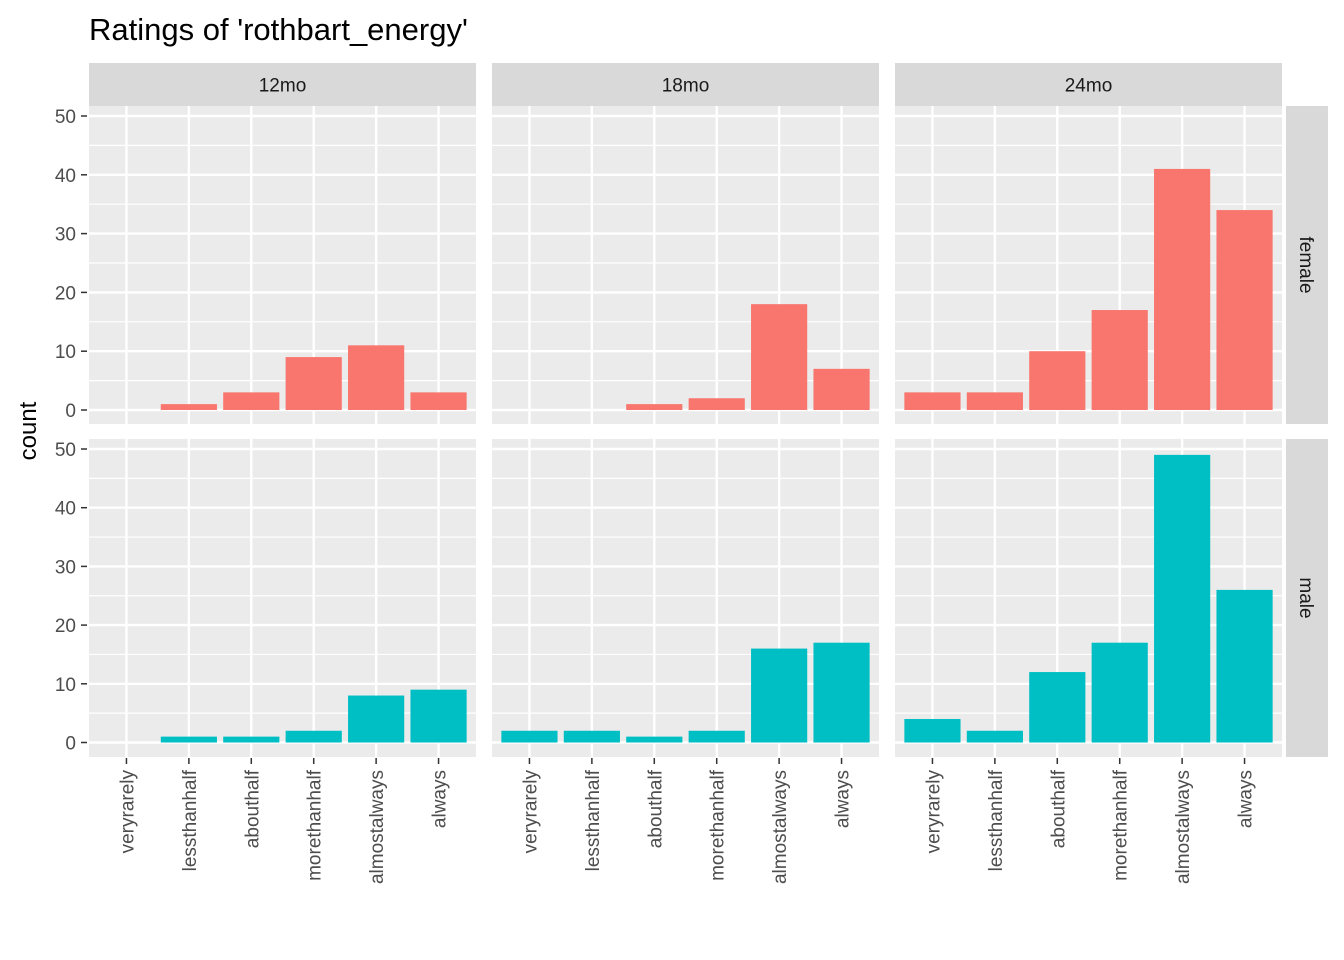  Describe the element at coordinates (932, 731) in the screenshot. I see `bar-male-24mo-veryrarely` at that location.